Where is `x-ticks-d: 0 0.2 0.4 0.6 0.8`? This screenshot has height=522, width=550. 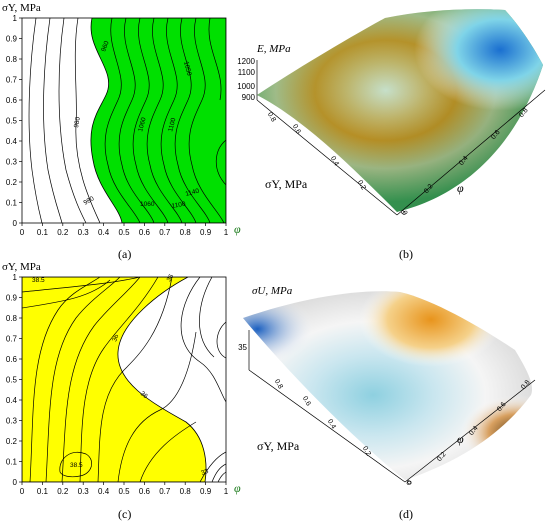
x-ticks-d: 0 0.2 0.4 0.6 0.8 is located at coordinates (469, 433).